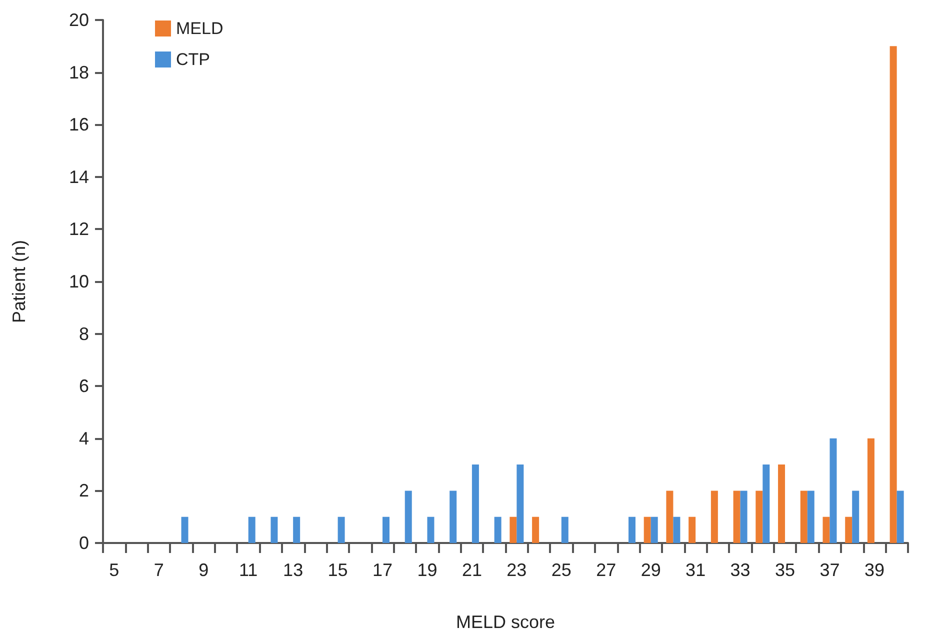  Describe the element at coordinates (83, 386) in the screenshot. I see `y-tick-label: 6` at that location.